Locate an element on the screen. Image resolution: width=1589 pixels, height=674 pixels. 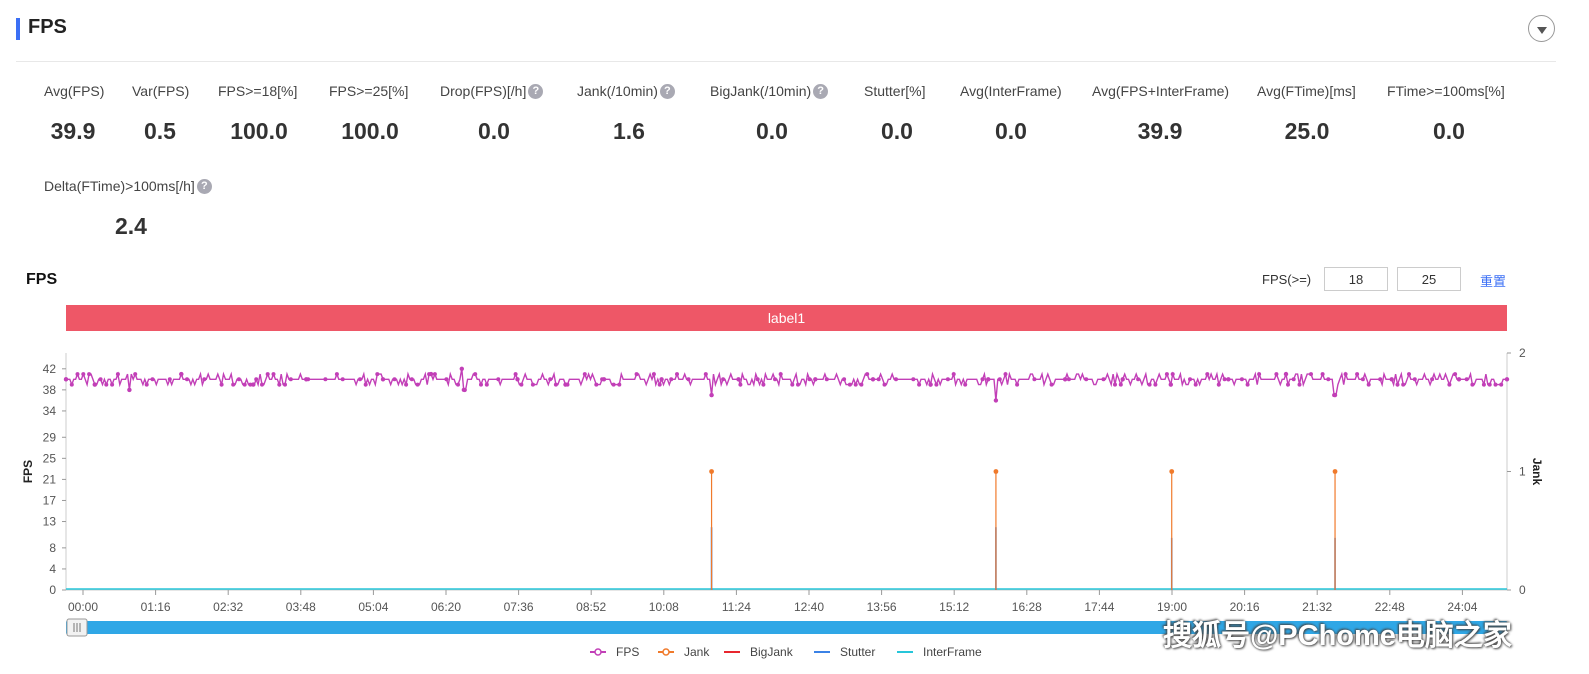
legend-marker is located at coordinates (598, 652).